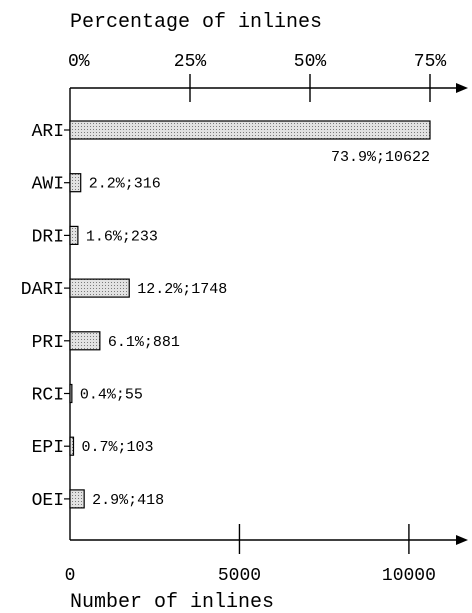 This screenshot has width=472, height=613. Describe the element at coordinates (111, 395) in the screenshot. I see `data-label: 0.4%;55` at that location.